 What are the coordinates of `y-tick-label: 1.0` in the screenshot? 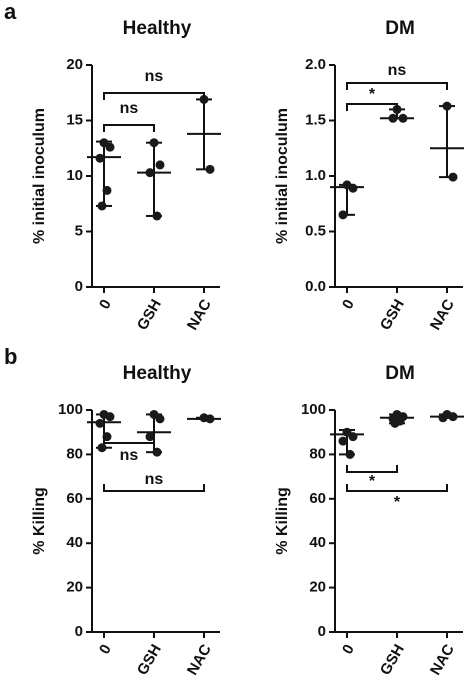 It's located at (315, 175).